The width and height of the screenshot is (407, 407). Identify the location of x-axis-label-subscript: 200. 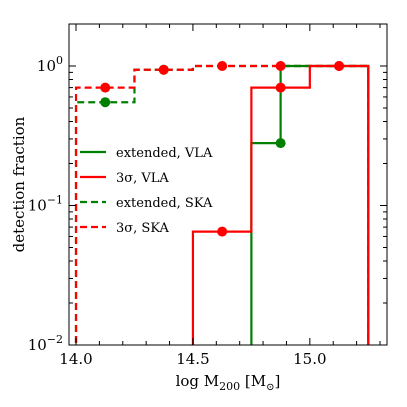
(229, 386).